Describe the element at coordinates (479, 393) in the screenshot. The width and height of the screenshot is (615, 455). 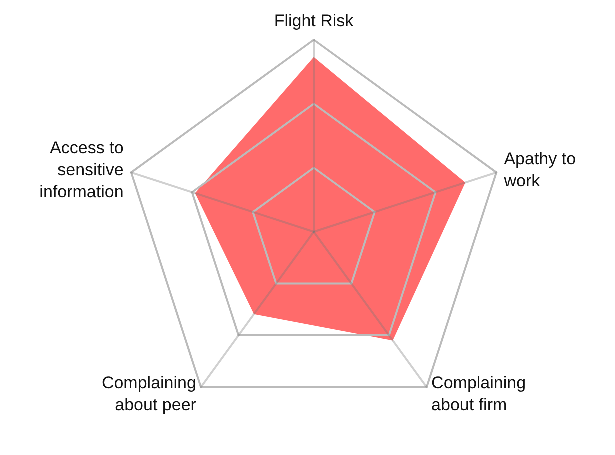
I see `spoke-label: Complaining about firm` at that location.